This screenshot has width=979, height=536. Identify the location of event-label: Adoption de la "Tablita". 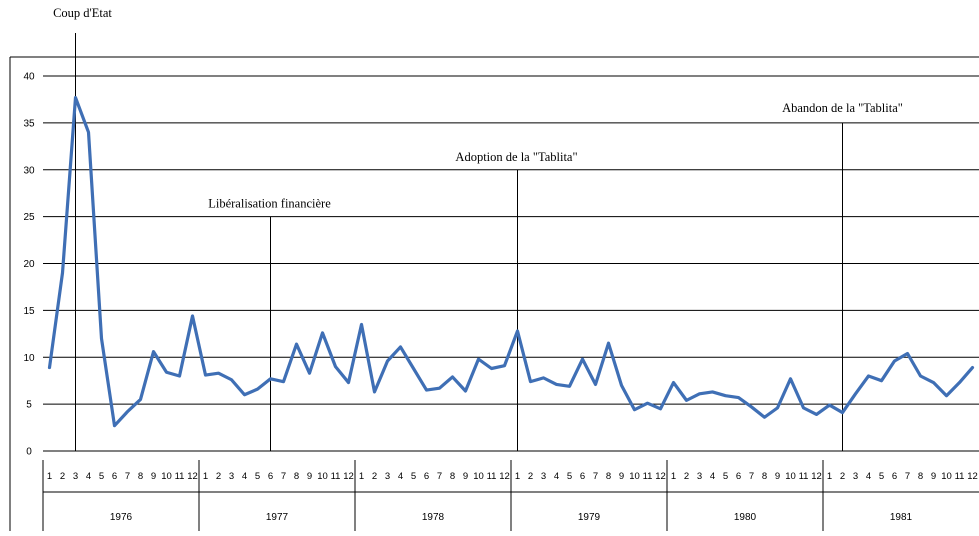
(516, 157).